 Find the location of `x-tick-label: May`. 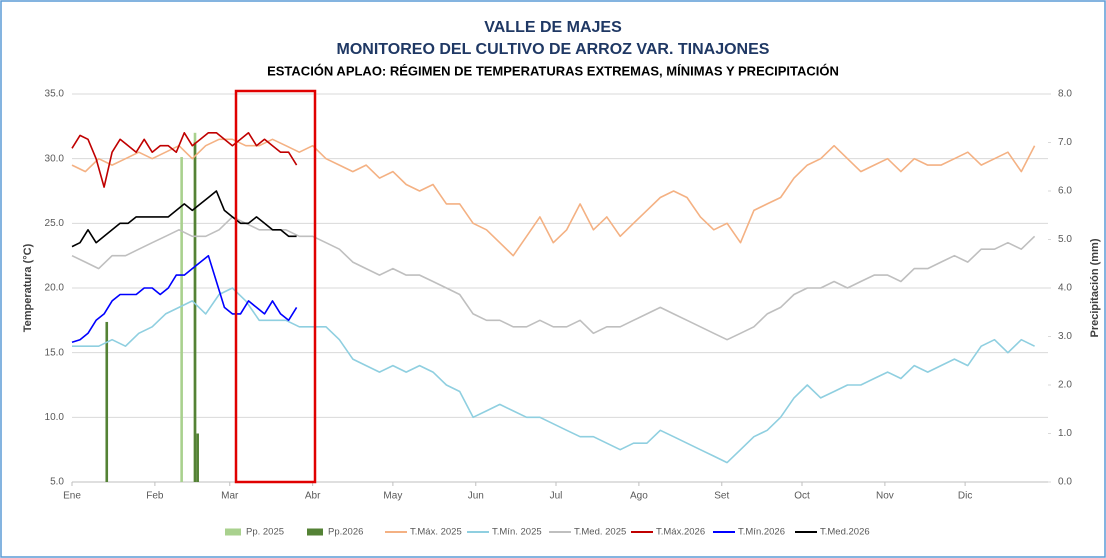

x-tick-label: May is located at coordinates (392, 496).